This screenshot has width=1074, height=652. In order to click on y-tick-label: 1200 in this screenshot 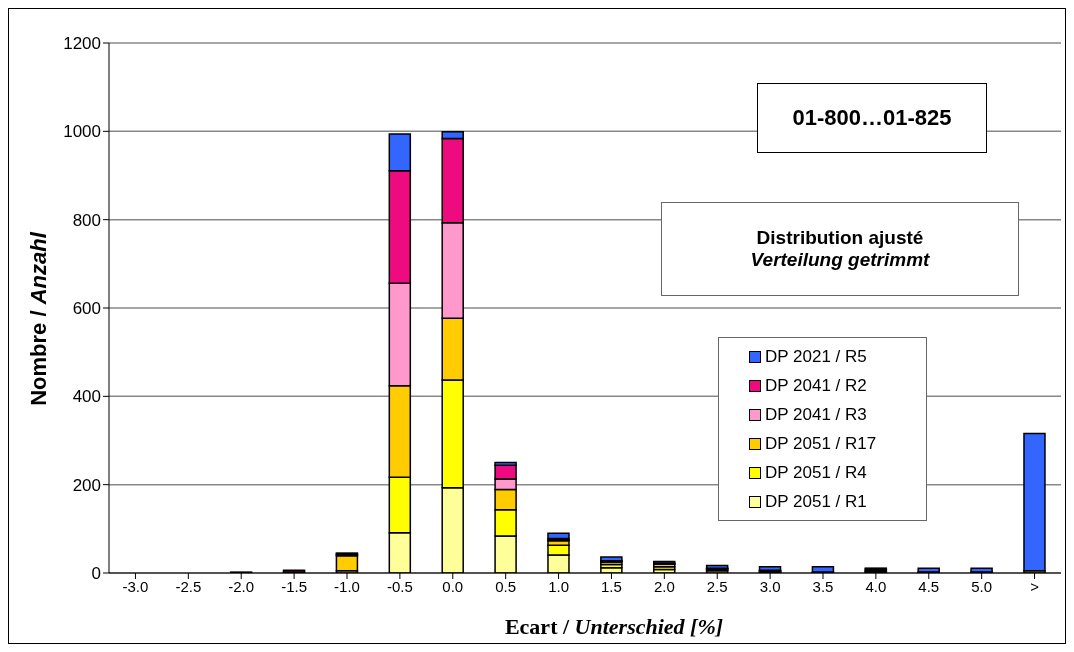, I will do `click(82, 44)`.